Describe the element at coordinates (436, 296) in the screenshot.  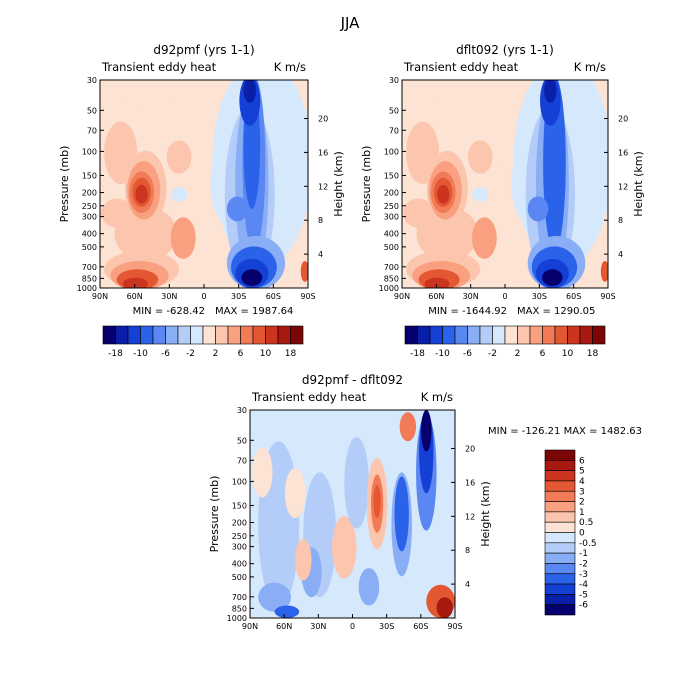
I see `x-tick-label: 60N` at that location.